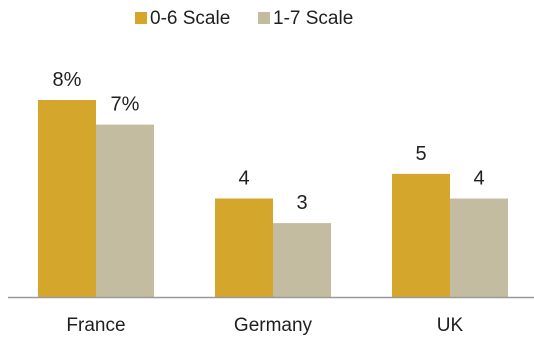  I want to click on data-label-uk-series-1: 5, so click(420, 154).